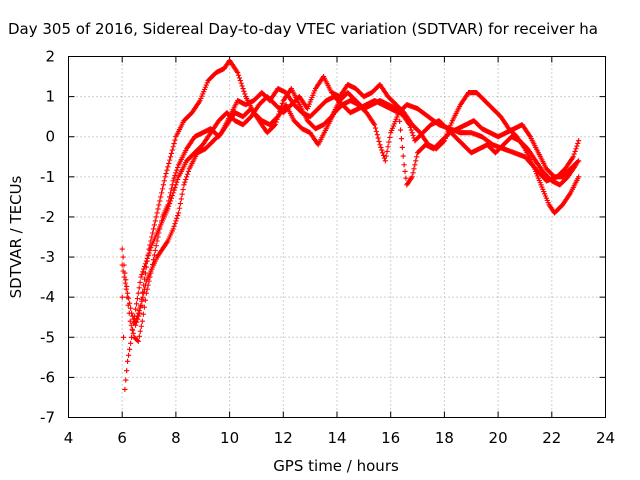 Image resolution: width=640 pixels, height=480 pixels. Describe the element at coordinates (47, 257) in the screenshot. I see `y-tick-label: -3` at that location.